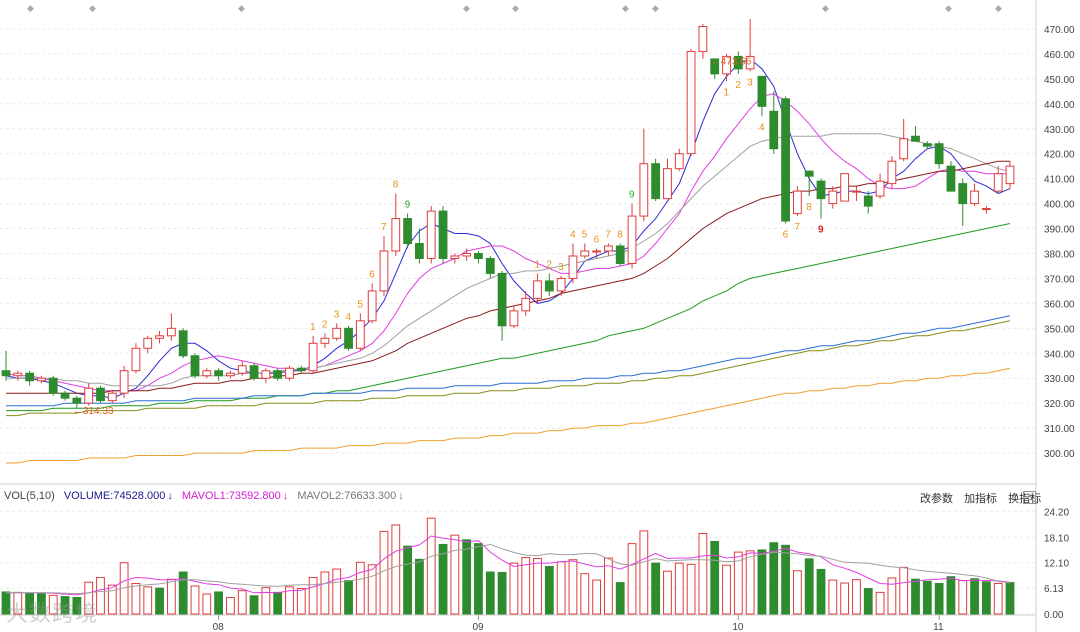 Image resolution: width=1080 pixels, height=632 pixels. What do you see at coordinates (731, 61) in the screenshot?
I see `price-extreme-annotation: ←473.66` at bounding box center [731, 61].